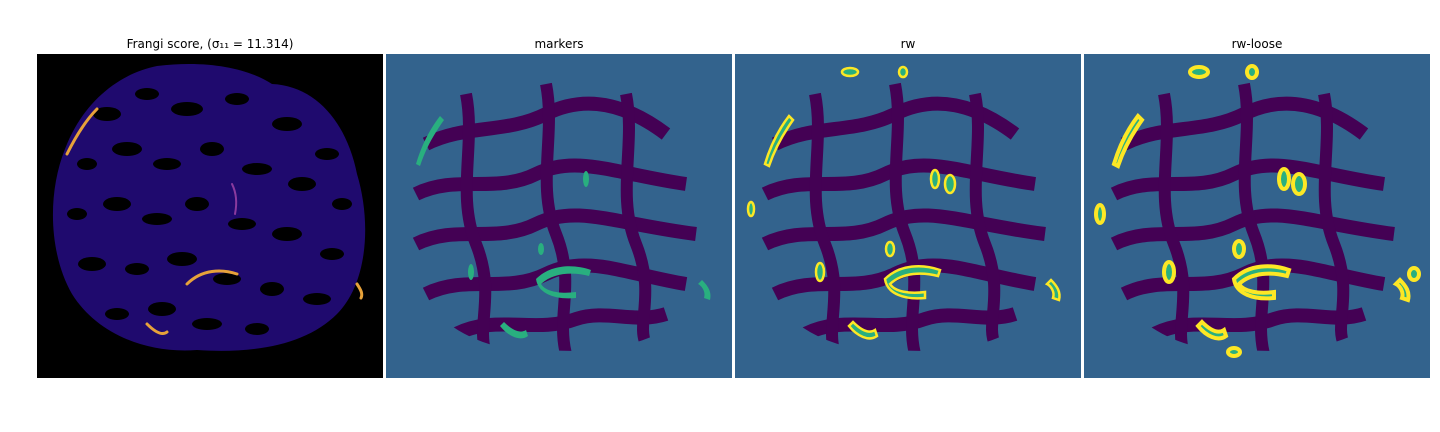 The image size is (1440, 432). I want to click on markers-tissue-strands, so click(554, 216).